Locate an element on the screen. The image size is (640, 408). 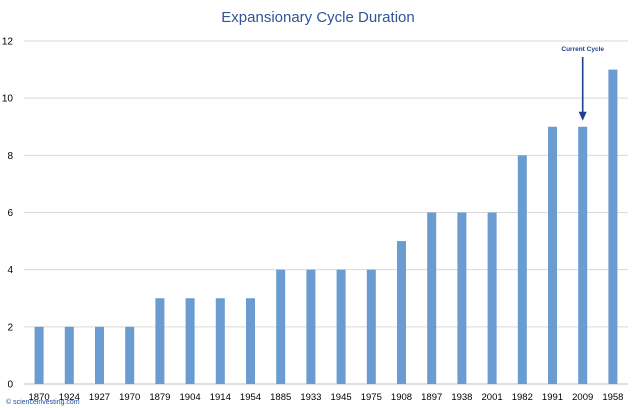
bar-2001 is located at coordinates (492, 298).